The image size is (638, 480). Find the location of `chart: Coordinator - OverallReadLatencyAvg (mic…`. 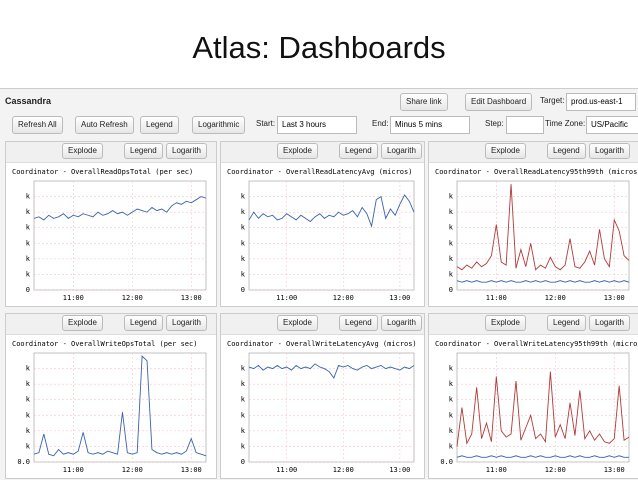

chart: Coordinator - OverallReadLatencyAvg (mic… is located at coordinates (321, 235).